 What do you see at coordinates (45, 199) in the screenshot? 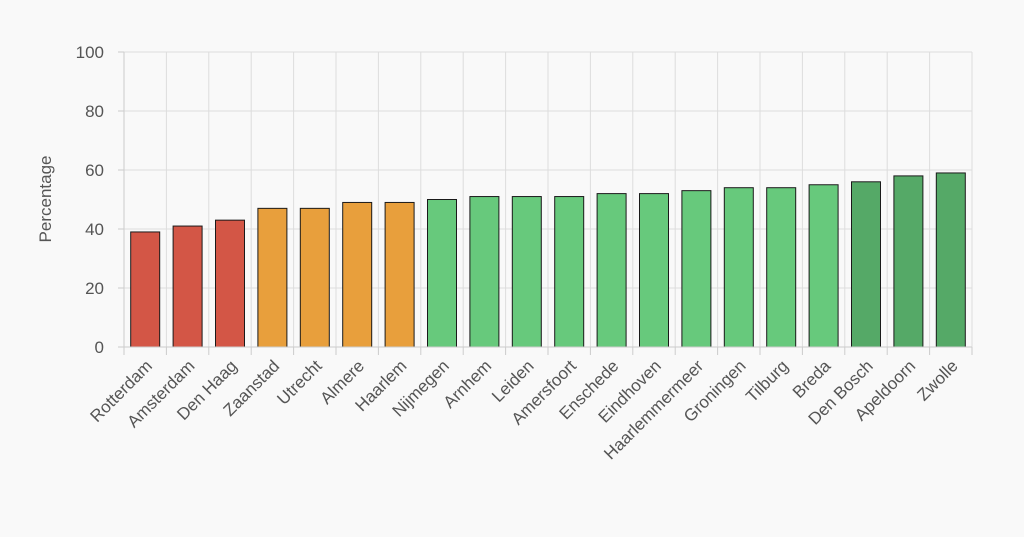
I see `y-axis-title: Percentage` at bounding box center [45, 199].